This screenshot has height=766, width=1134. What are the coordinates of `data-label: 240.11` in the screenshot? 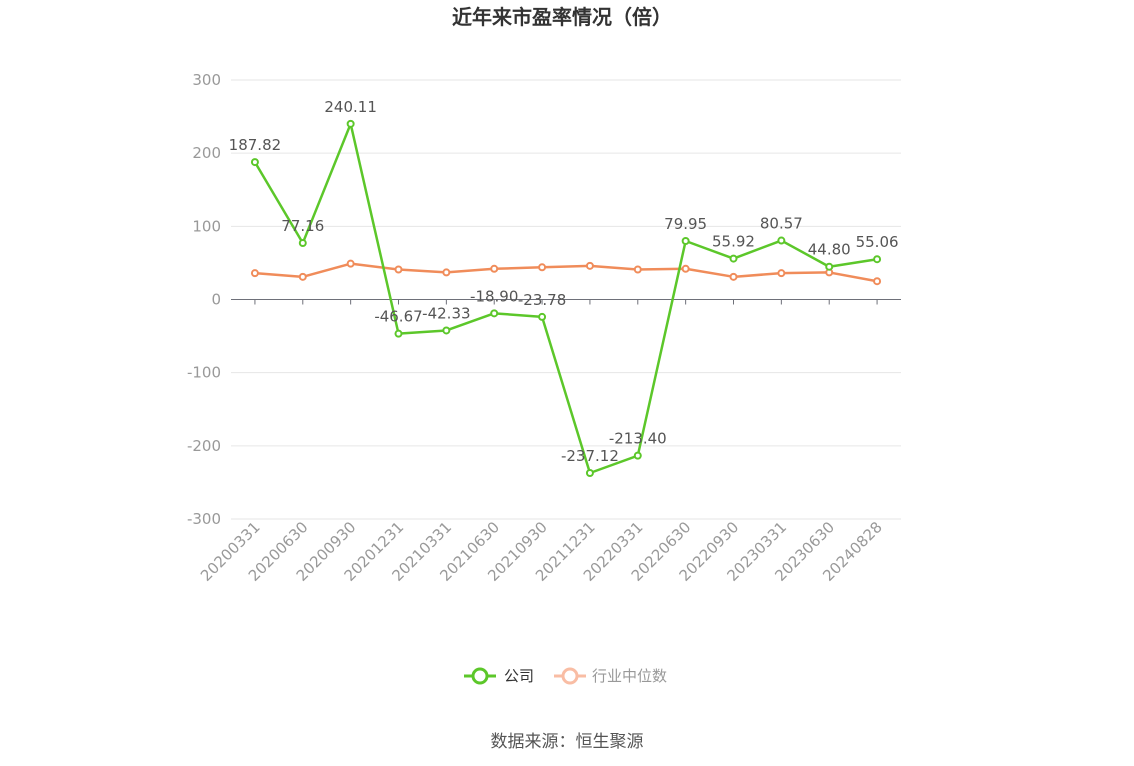 It's located at (350, 107).